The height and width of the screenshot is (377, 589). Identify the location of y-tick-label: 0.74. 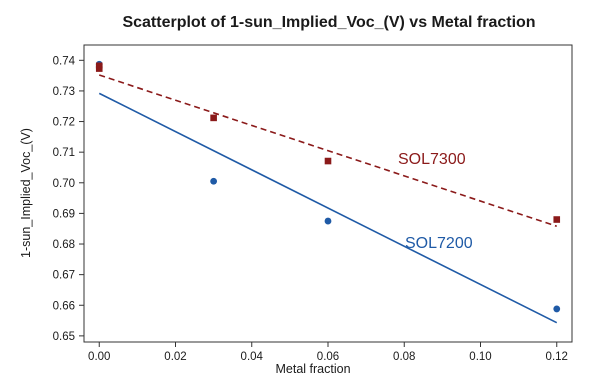
(64, 61).